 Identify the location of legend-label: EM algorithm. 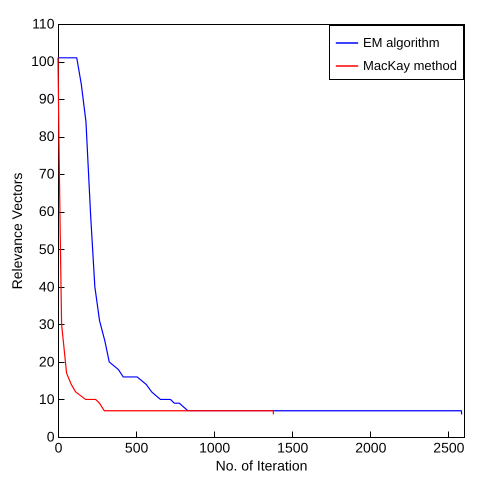
(401, 42).